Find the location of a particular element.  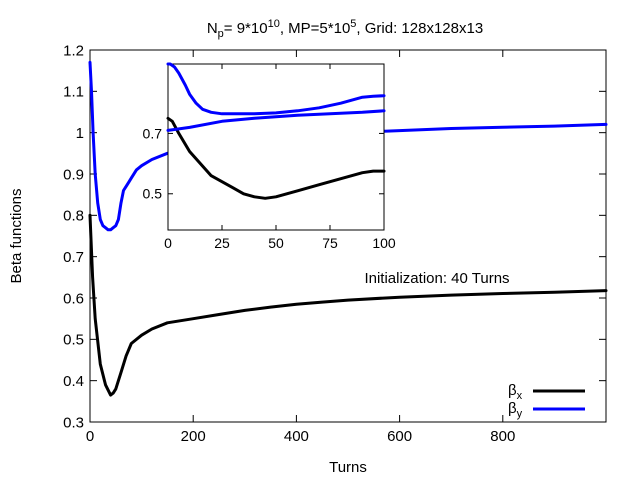

inset-x-tick-label: 50 is located at coordinates (276, 243).